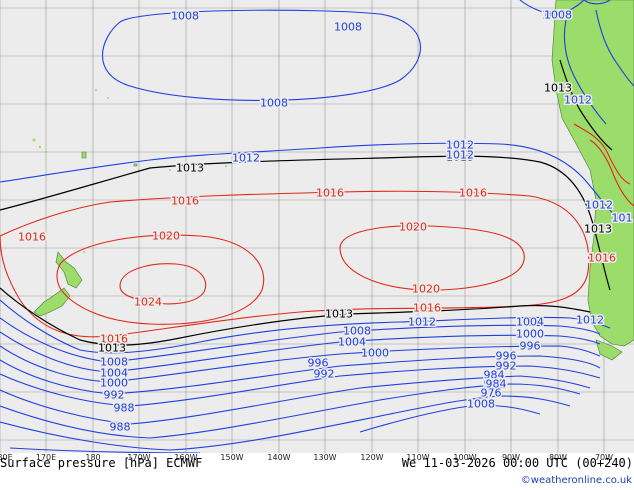 This screenshot has height=490, width=634. Describe the element at coordinates (6, 457) in the screenshot. I see `longitude-label: 80E` at that location.